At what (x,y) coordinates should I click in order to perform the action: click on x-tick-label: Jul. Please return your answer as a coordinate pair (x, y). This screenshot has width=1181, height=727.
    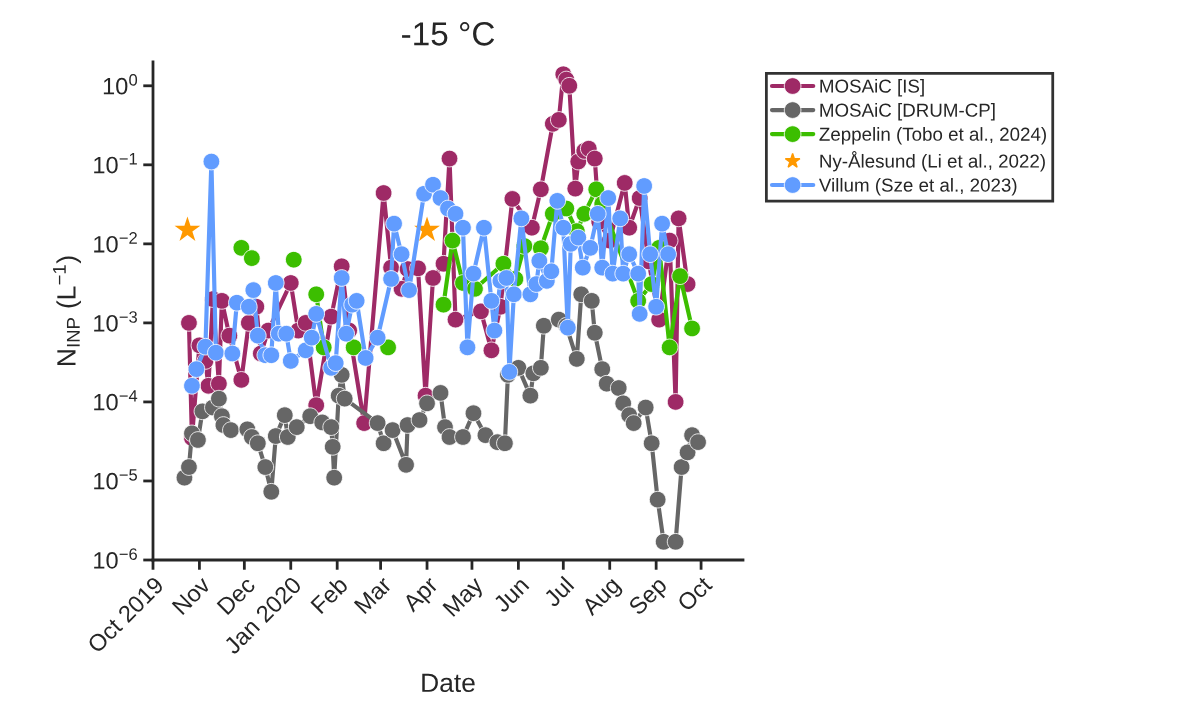
    Looking at the image, I should click on (558, 591).